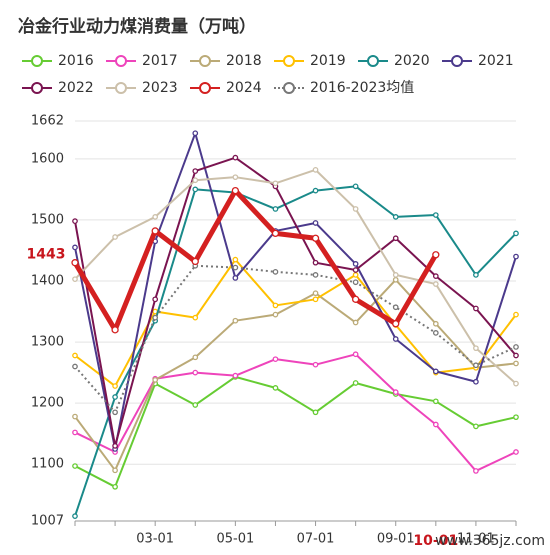  Describe the element at coordinates (396, 539) in the screenshot. I see `x-tick-label: 09-01` at that location.